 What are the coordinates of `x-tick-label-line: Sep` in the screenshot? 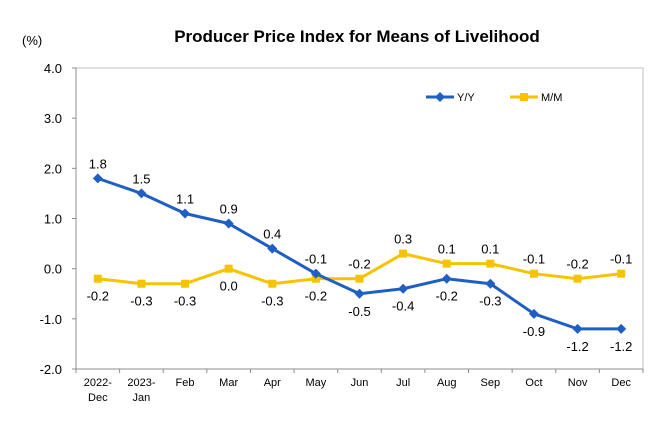 It's located at (491, 383).